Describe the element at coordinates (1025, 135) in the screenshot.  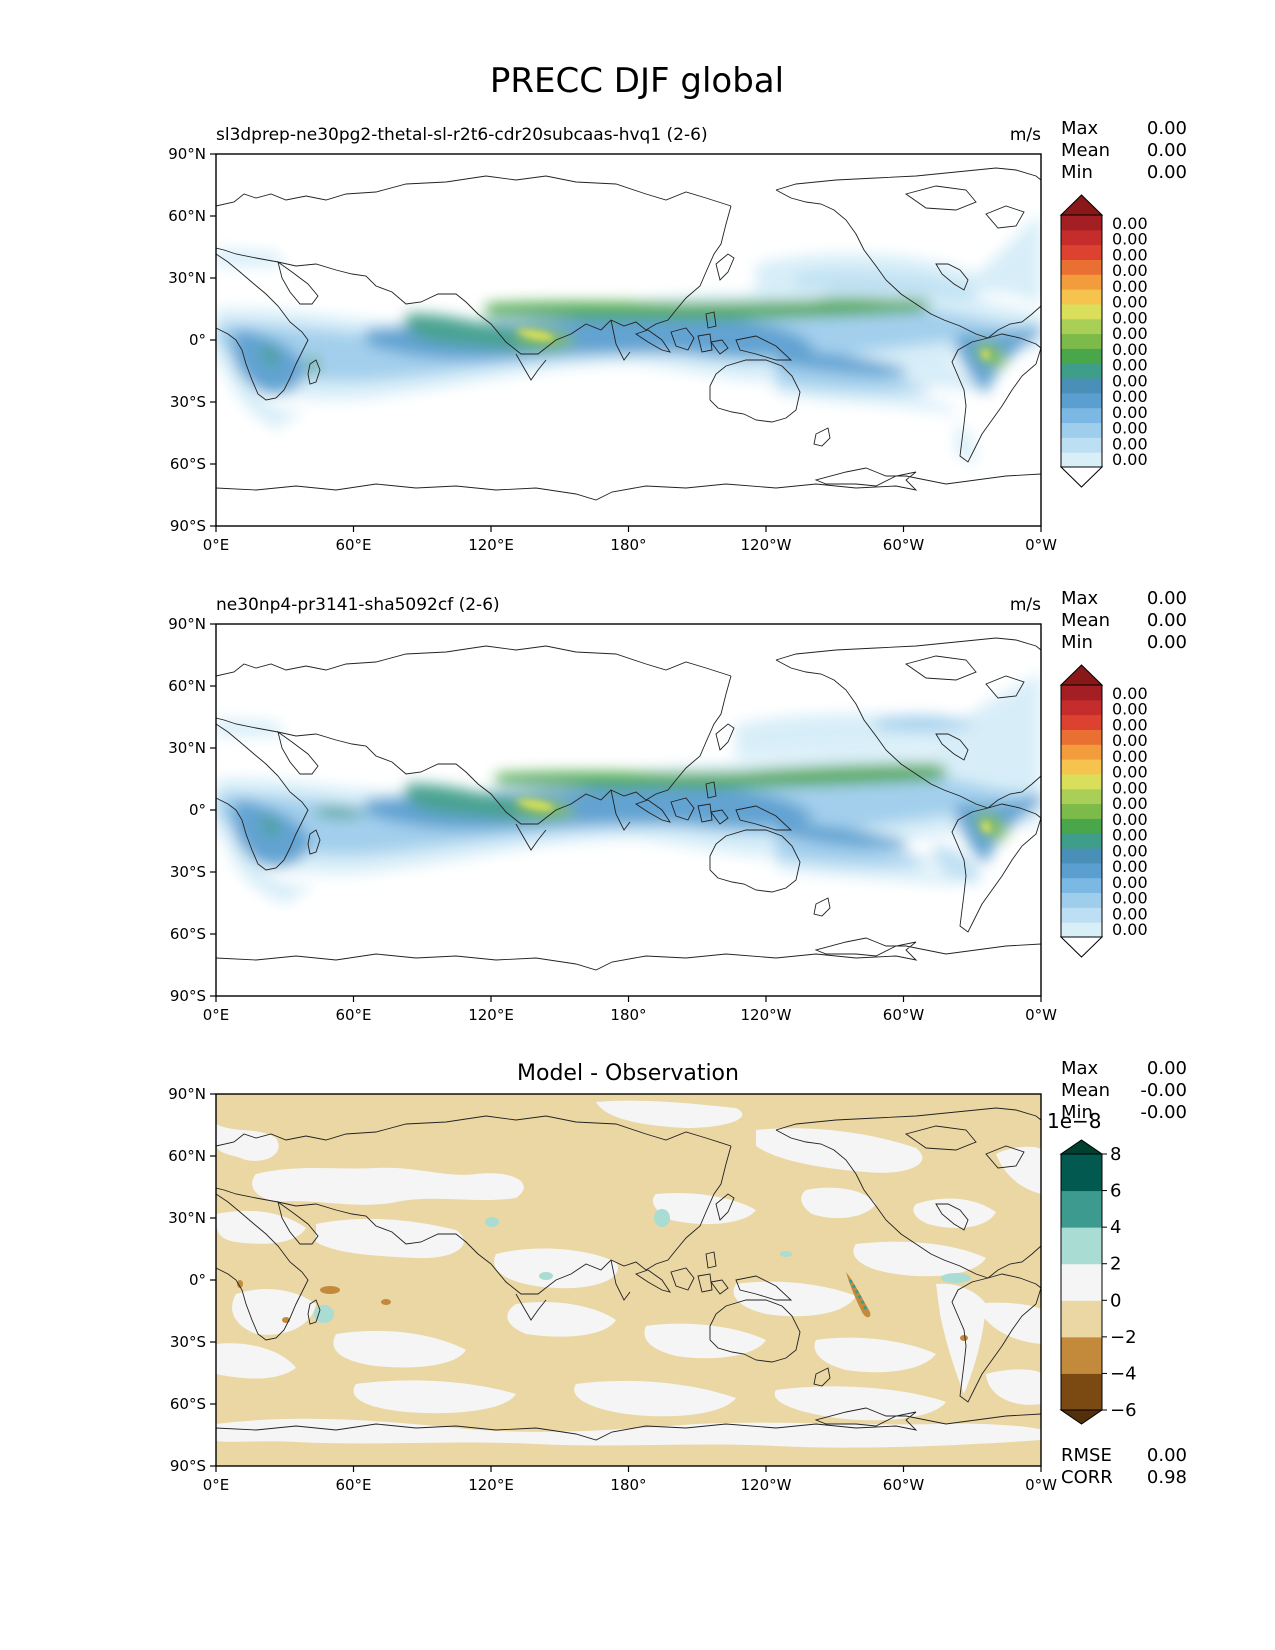
I see `panel-1-units: m/s` at that location.